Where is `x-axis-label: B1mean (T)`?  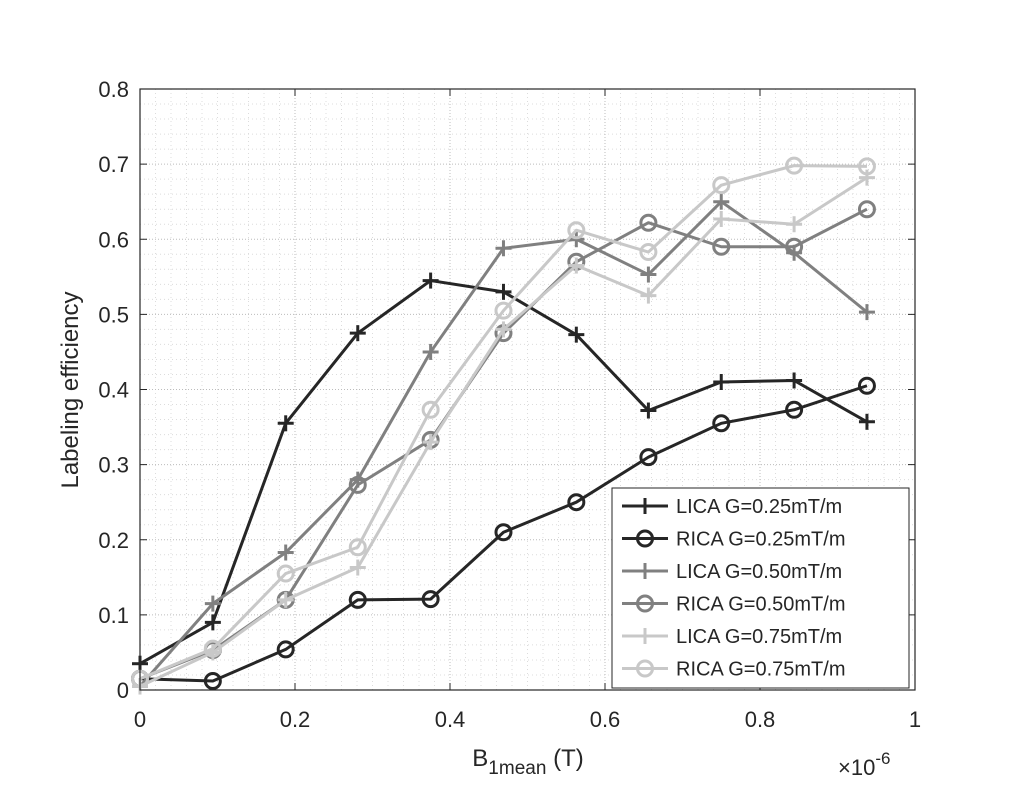 x-axis-label: B1mean (T) is located at coordinates (527, 762).